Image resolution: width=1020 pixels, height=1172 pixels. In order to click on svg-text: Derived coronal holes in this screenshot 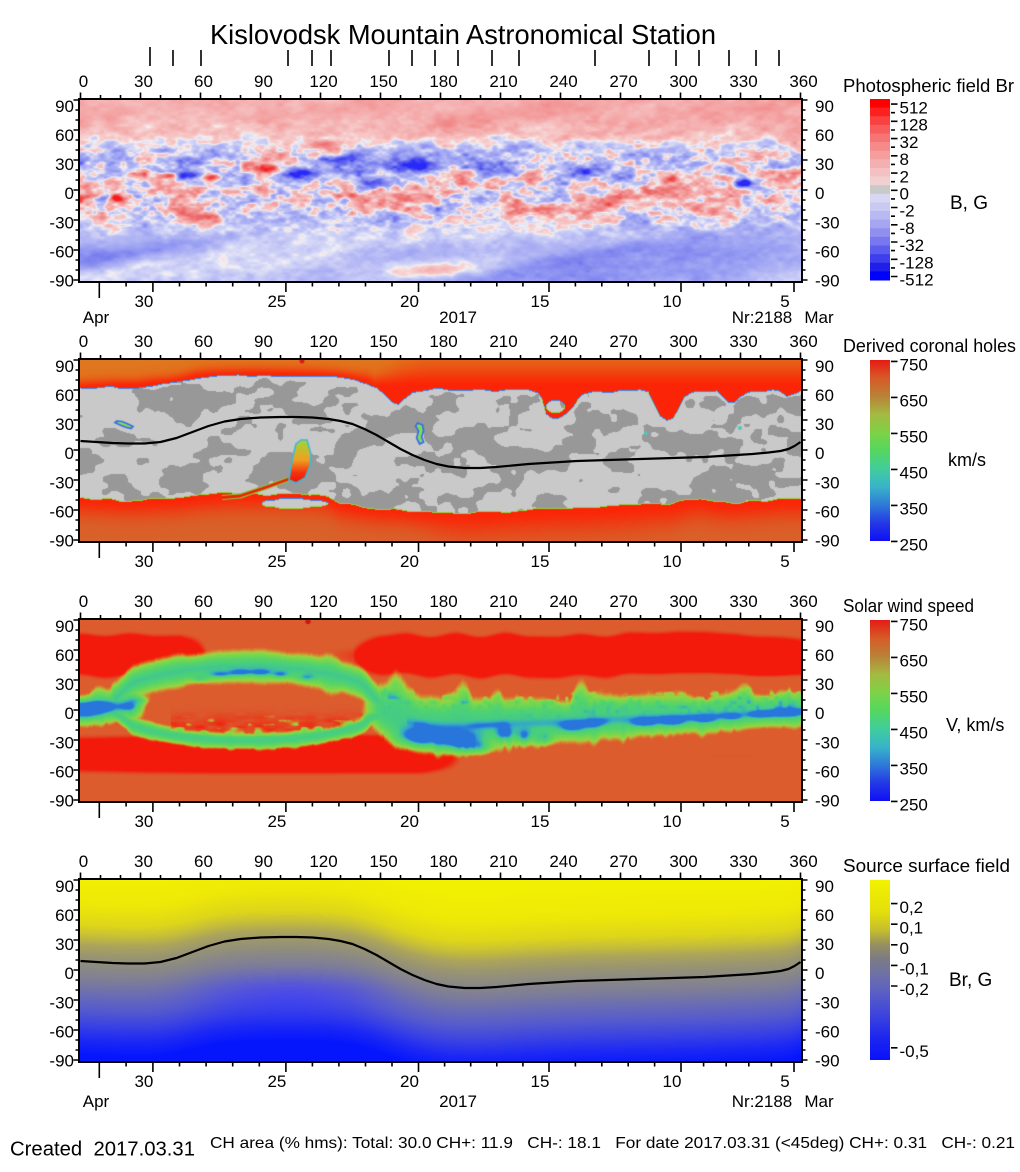, I will do `click(929, 345)`.